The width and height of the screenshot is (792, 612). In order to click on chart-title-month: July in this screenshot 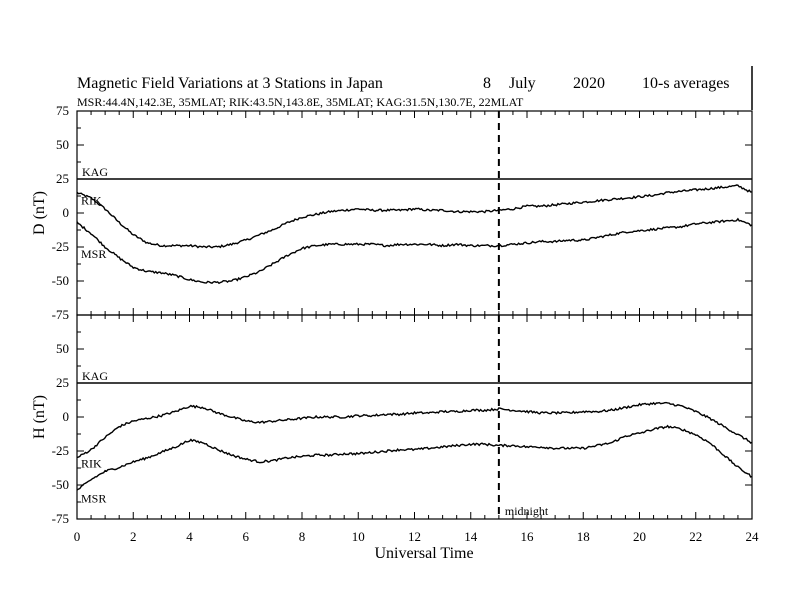, I will do `click(522, 83)`.